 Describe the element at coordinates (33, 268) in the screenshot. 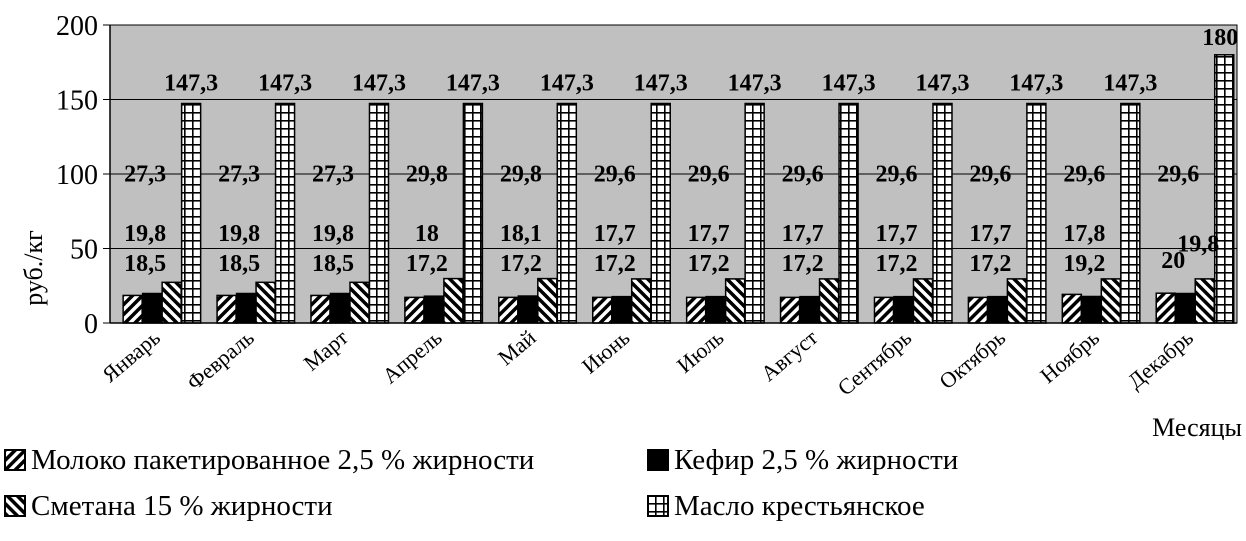

I see `y-axis-title: руб./кг` at that location.